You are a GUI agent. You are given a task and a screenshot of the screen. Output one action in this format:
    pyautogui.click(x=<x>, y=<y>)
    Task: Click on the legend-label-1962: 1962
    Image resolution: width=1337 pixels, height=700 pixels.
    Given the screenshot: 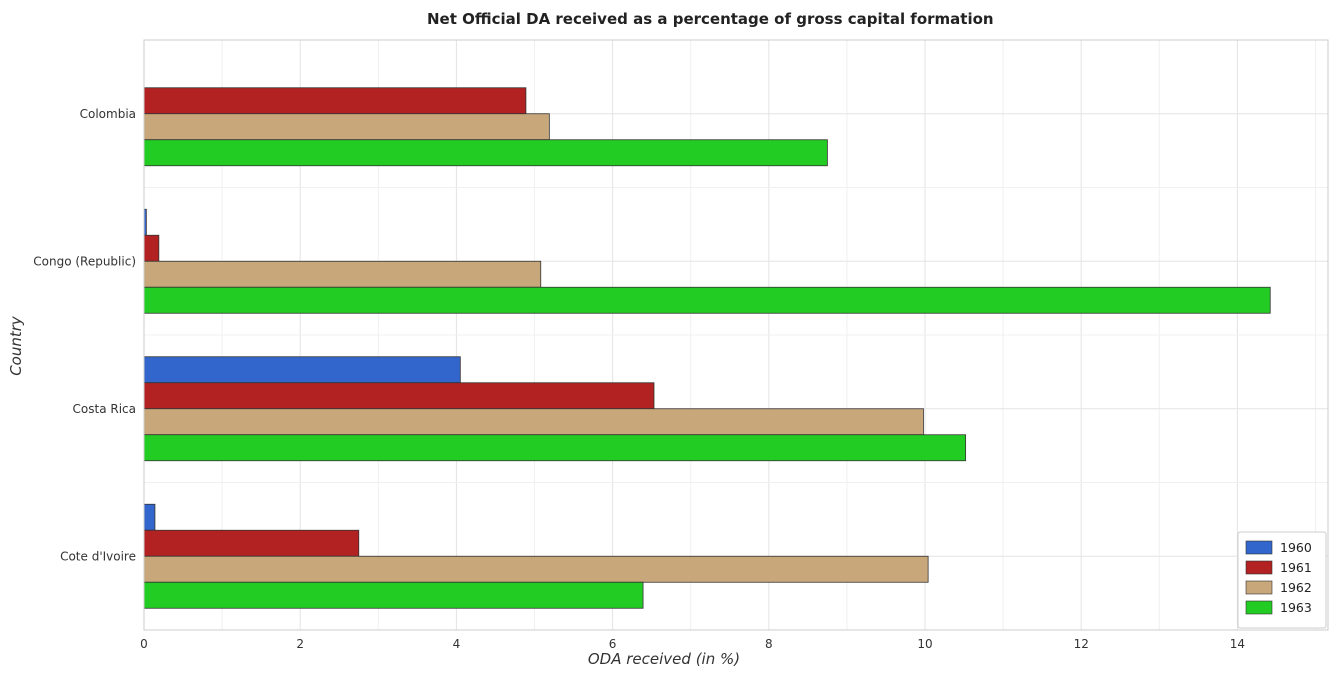 What is the action you would take?
    pyautogui.click(x=1296, y=587)
    